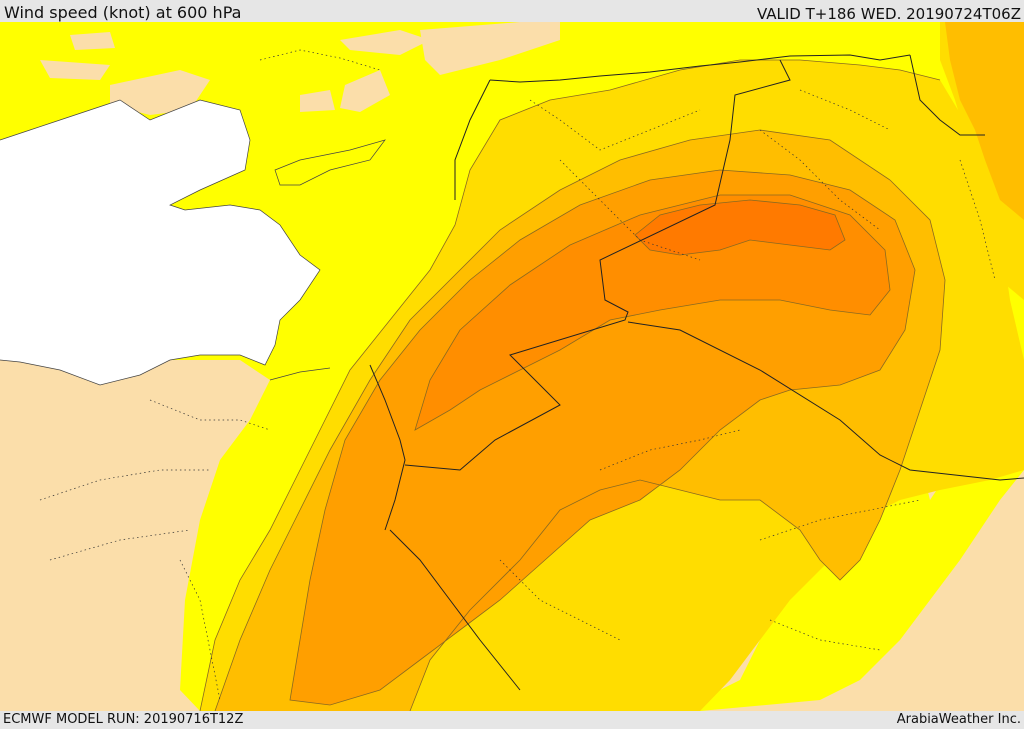 The width and height of the screenshot is (1024, 729). I want to click on valid-time: VALID T+186 WED. 20190724T06Z, so click(888, 14).